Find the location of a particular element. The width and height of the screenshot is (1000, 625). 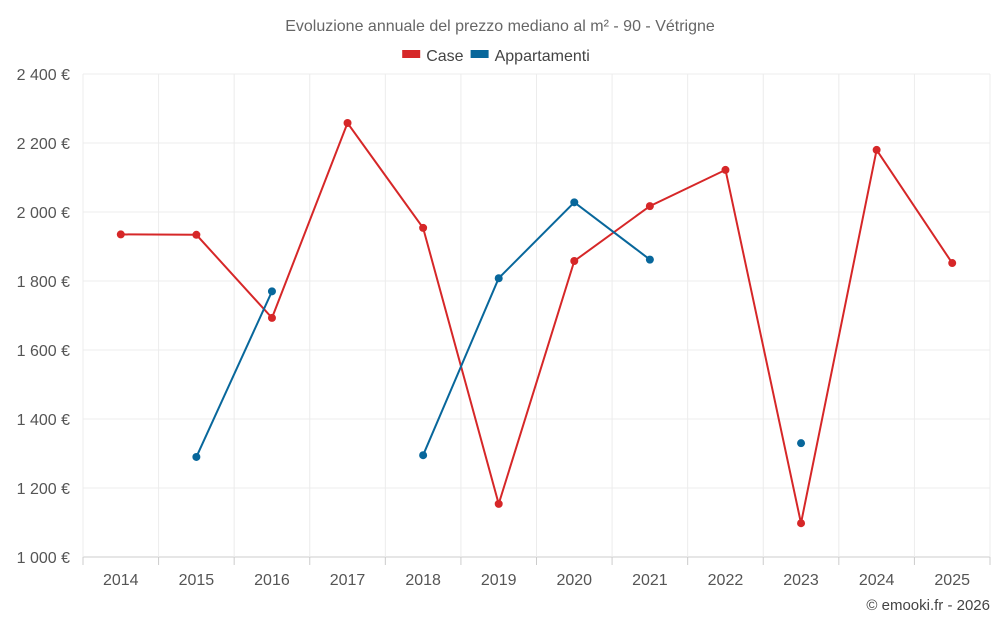

y-tick-label: 1 200 € is located at coordinates (43, 489).